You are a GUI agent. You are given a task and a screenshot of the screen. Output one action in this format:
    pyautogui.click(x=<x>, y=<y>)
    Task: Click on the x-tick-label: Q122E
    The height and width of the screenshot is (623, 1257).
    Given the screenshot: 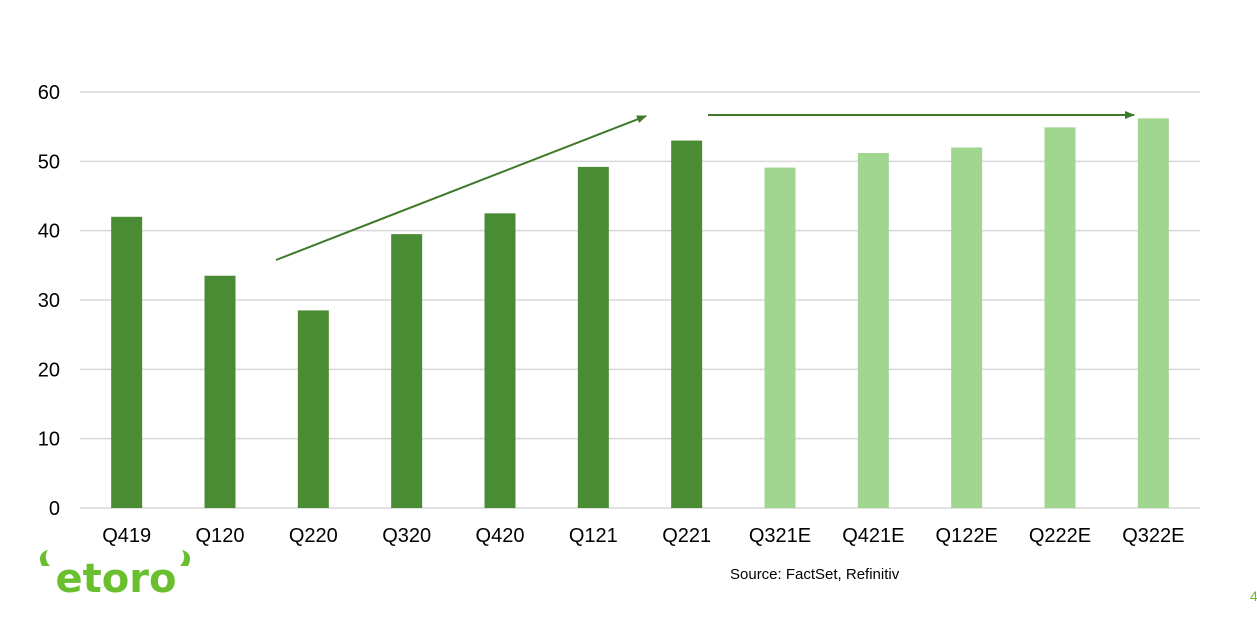 What is the action you would take?
    pyautogui.click(x=967, y=536)
    